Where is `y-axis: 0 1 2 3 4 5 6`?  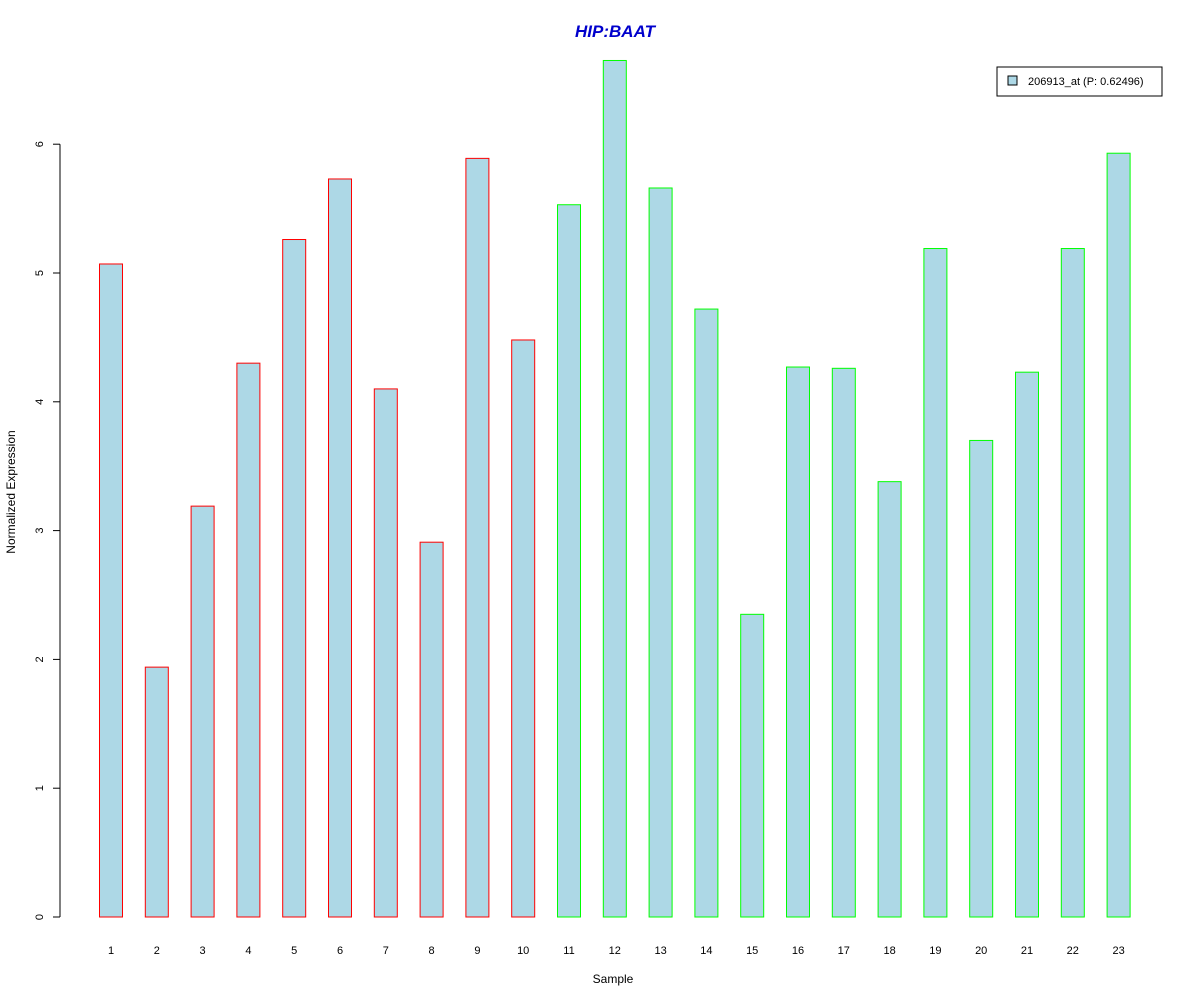
y-axis: 0 1 2 3 4 5 6 is located at coordinates (47, 530).